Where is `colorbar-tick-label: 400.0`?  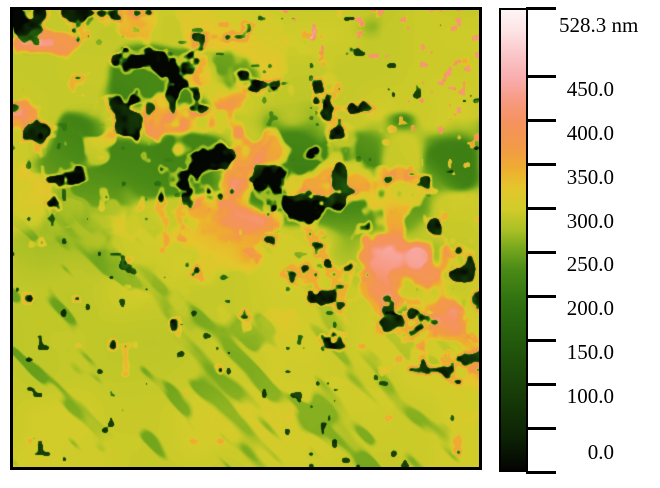
colorbar-tick-label: 400.0 is located at coordinates (590, 133).